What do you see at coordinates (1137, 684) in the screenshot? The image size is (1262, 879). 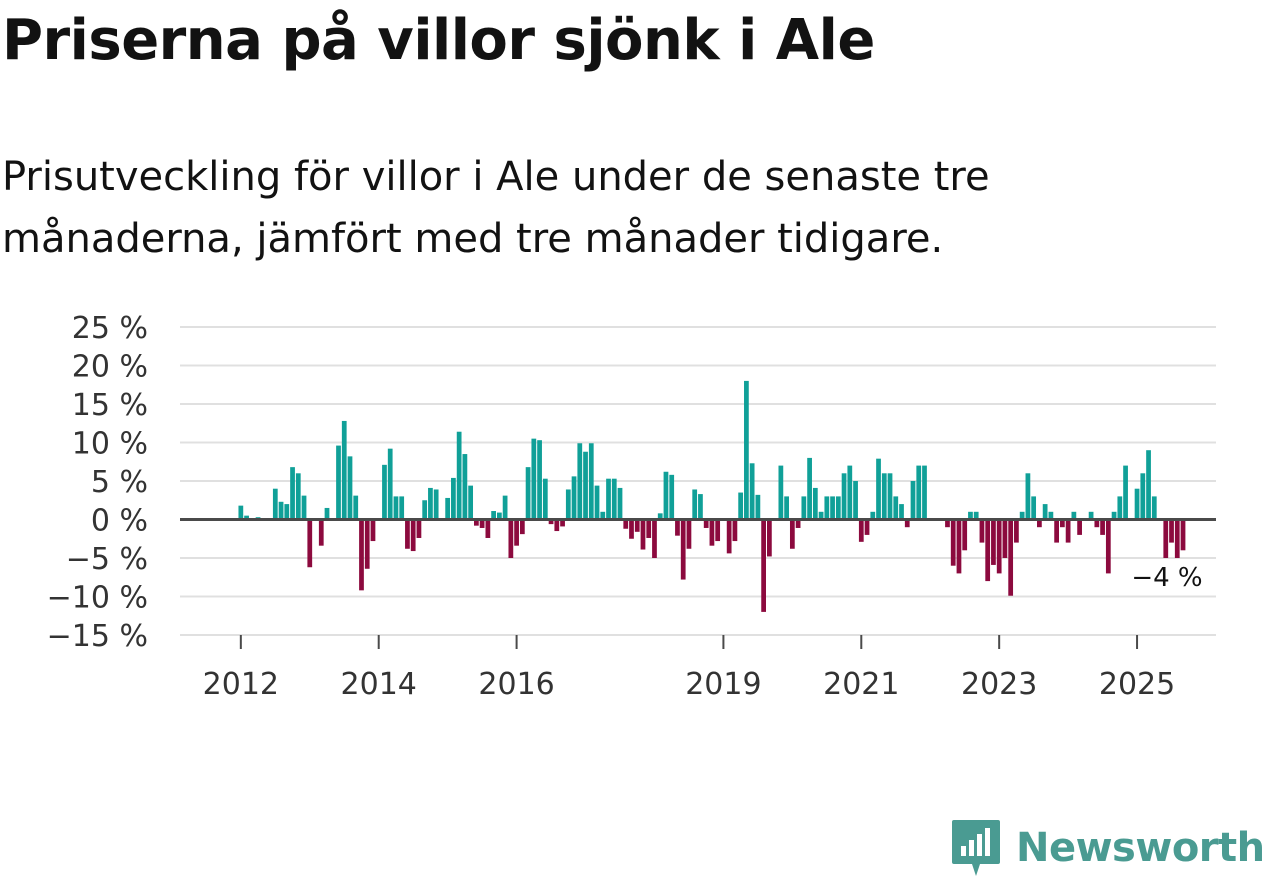 I see `x-tick-label: 2025` at bounding box center [1137, 684].